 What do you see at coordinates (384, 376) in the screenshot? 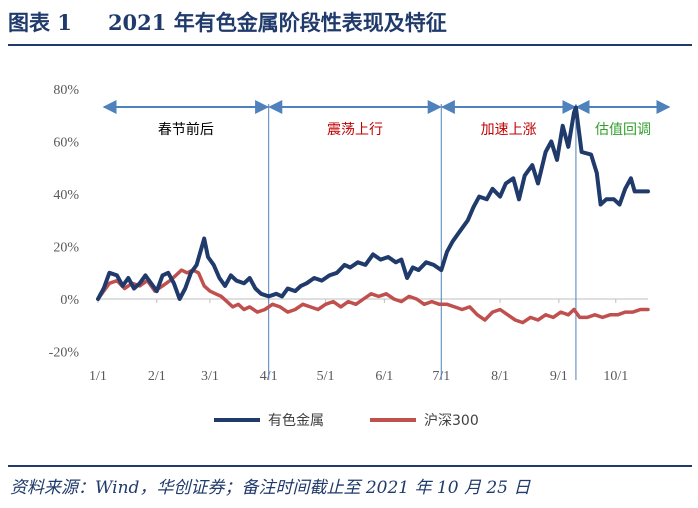
I see `x-tick-label: 6/1` at bounding box center [384, 376].